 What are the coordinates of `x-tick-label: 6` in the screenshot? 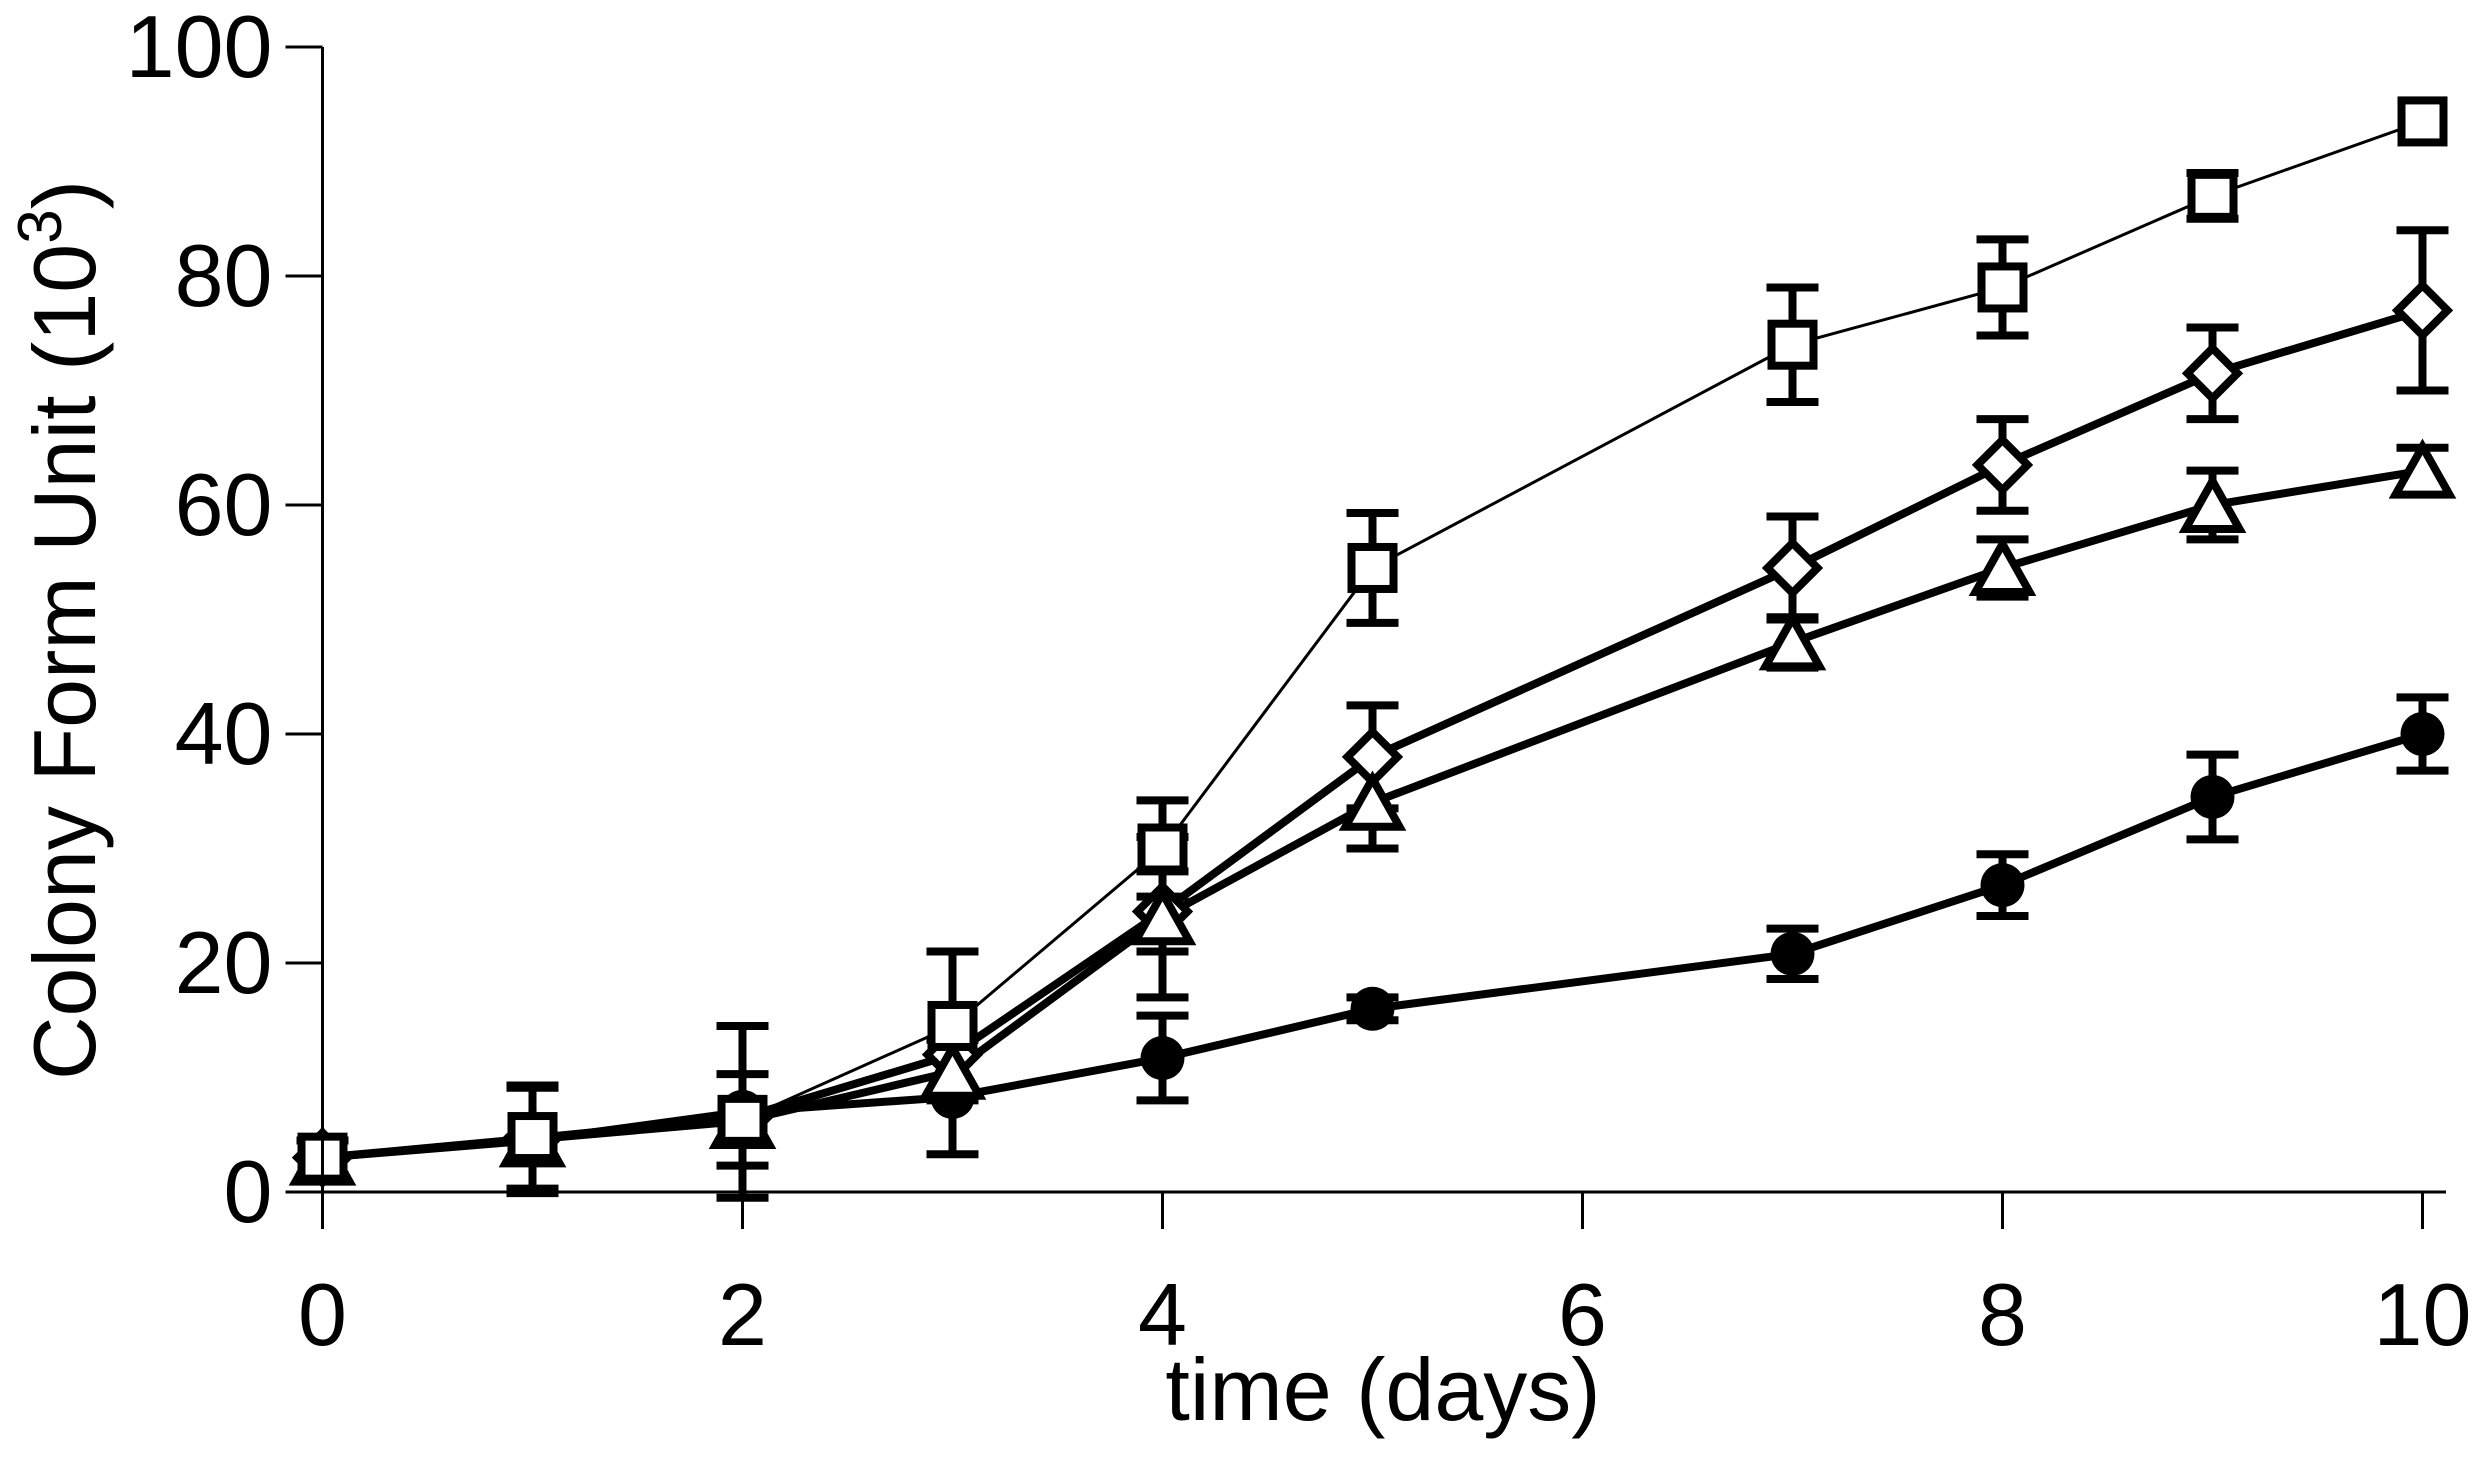 It's located at (1582, 1314).